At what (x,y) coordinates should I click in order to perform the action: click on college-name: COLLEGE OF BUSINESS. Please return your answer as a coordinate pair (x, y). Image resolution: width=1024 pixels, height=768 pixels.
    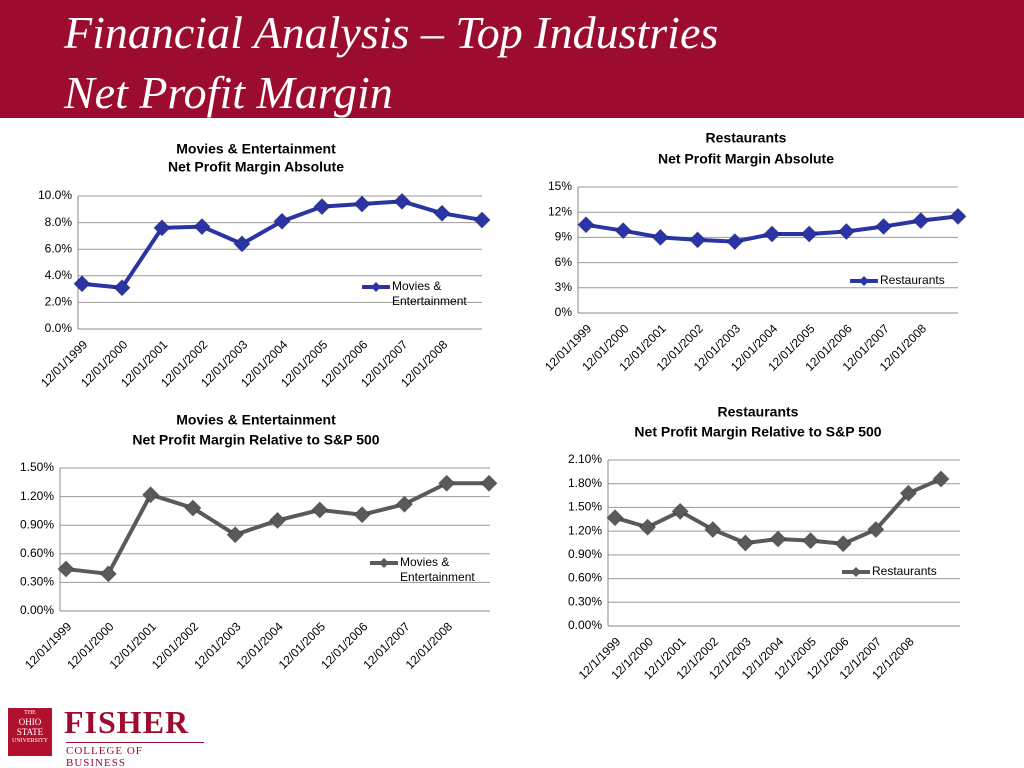
    Looking at the image, I should click on (135, 755).